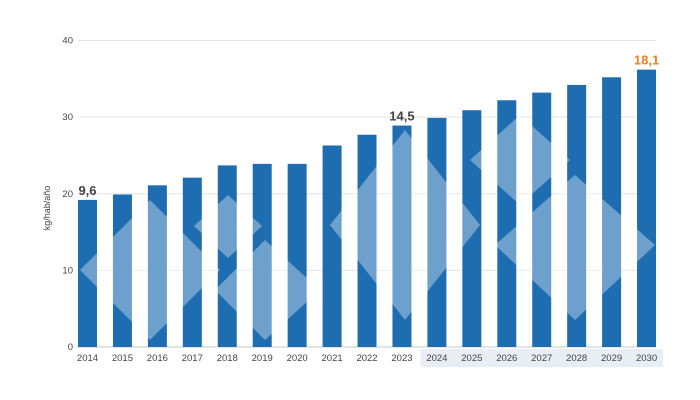  I want to click on bar-2029, so click(612, 212).